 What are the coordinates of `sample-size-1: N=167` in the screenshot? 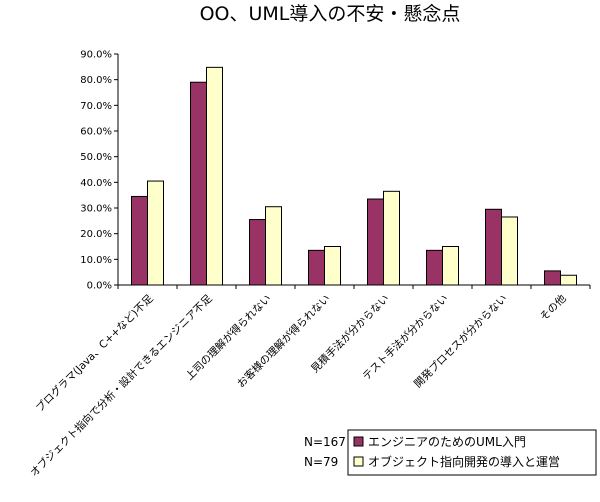 It's located at (325, 442).